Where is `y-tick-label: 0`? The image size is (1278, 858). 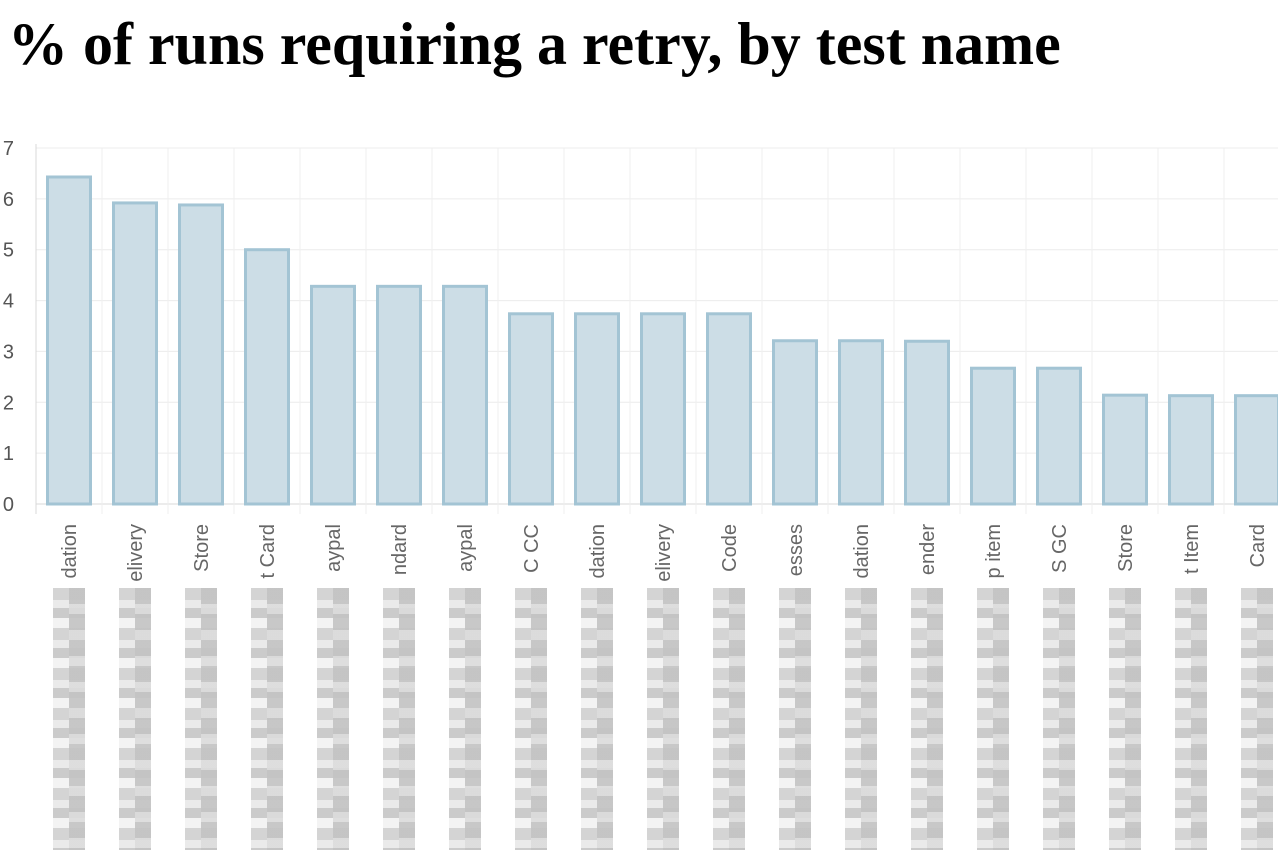 y-tick-label: 0 is located at coordinates (8, 505).